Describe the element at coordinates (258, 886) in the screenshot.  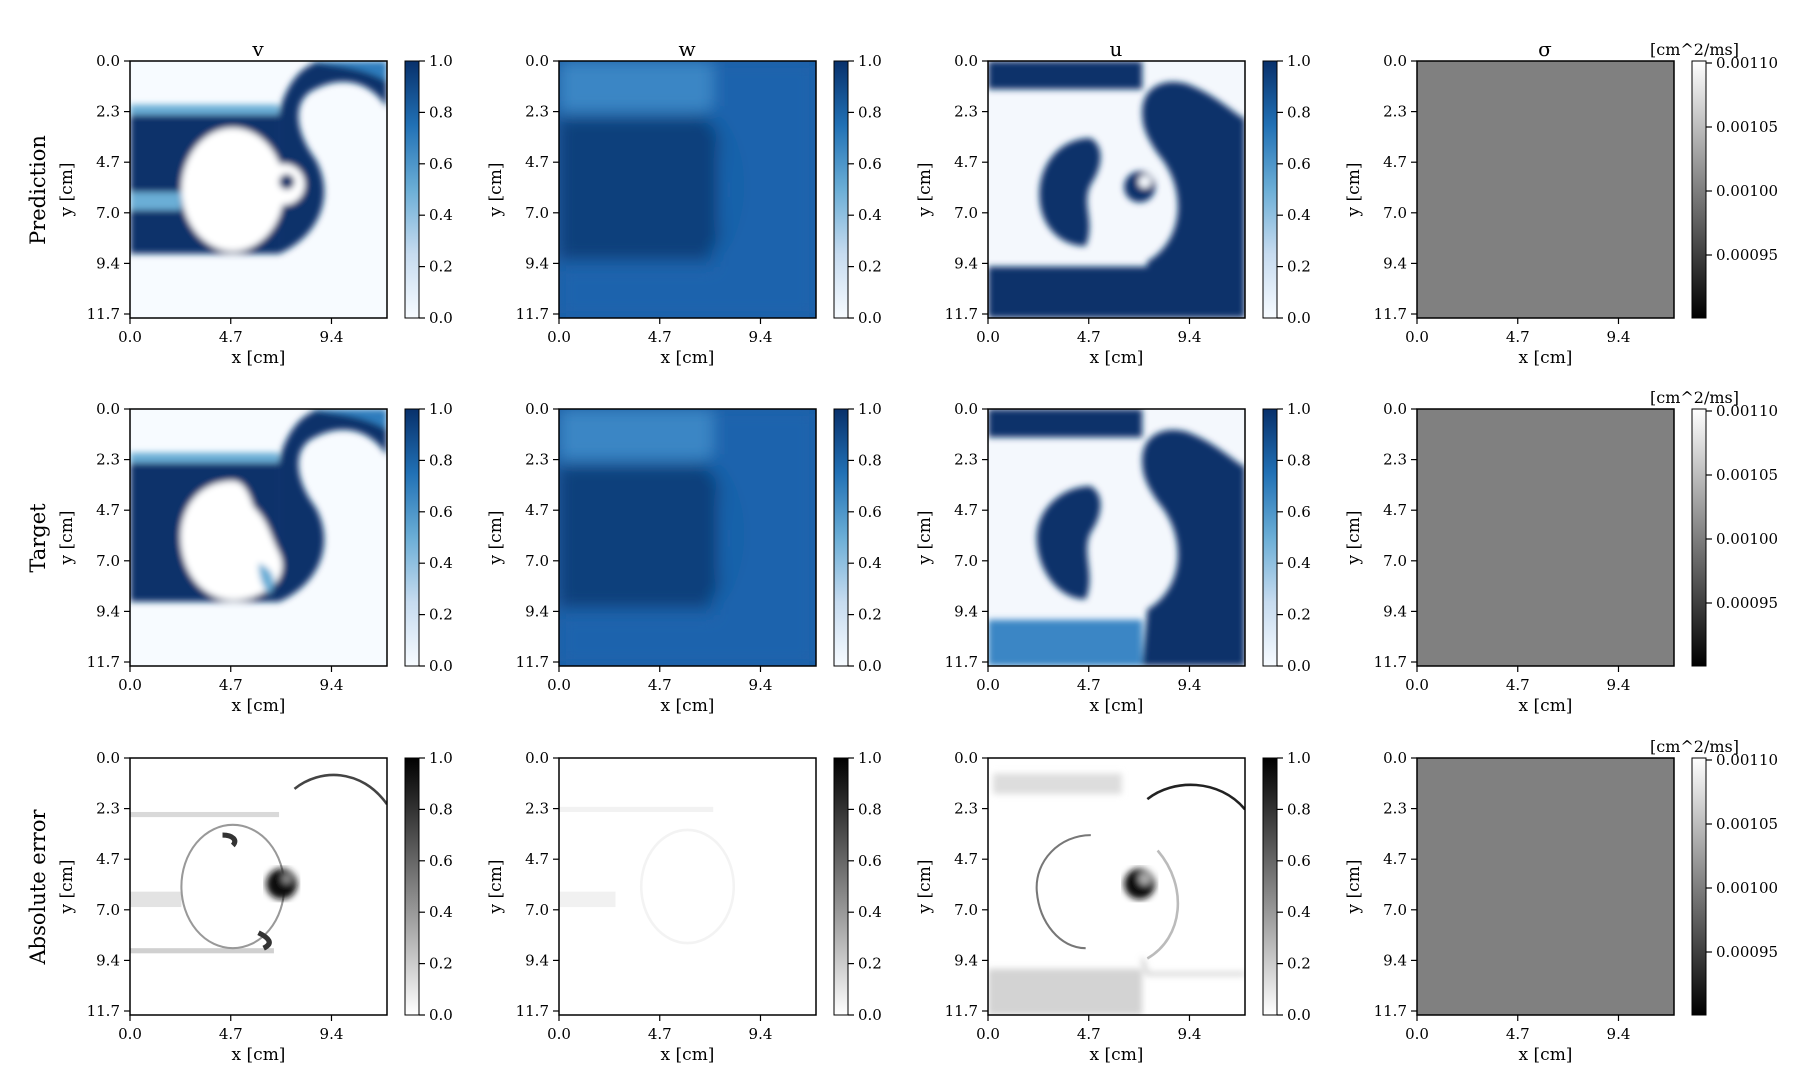
I see `panel-error-v` at that location.